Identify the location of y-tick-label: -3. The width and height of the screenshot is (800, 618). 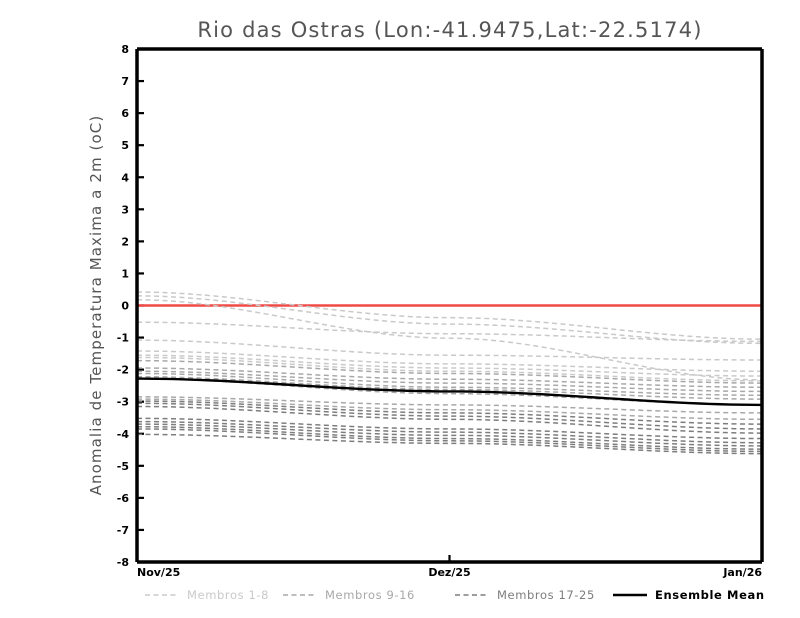
(123, 402).